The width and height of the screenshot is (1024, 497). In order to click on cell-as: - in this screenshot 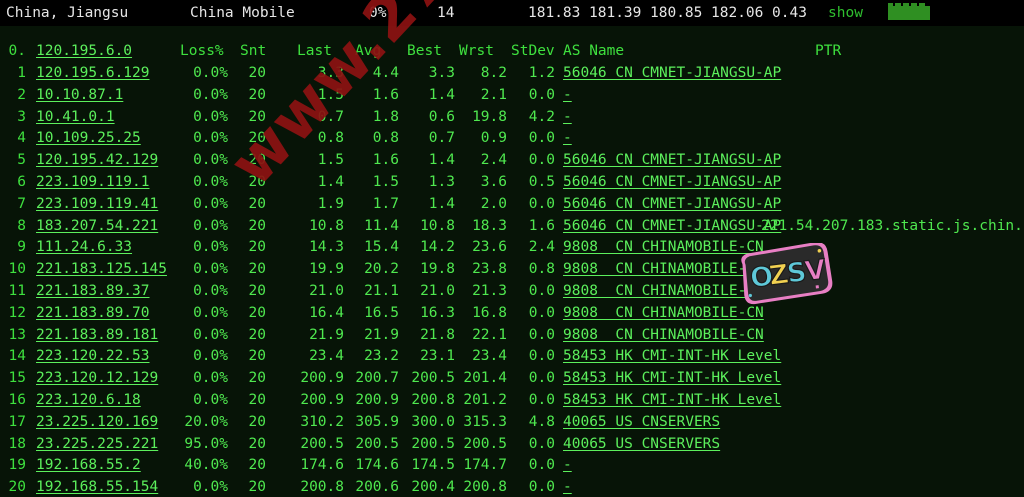, I will do `click(567, 94)`.